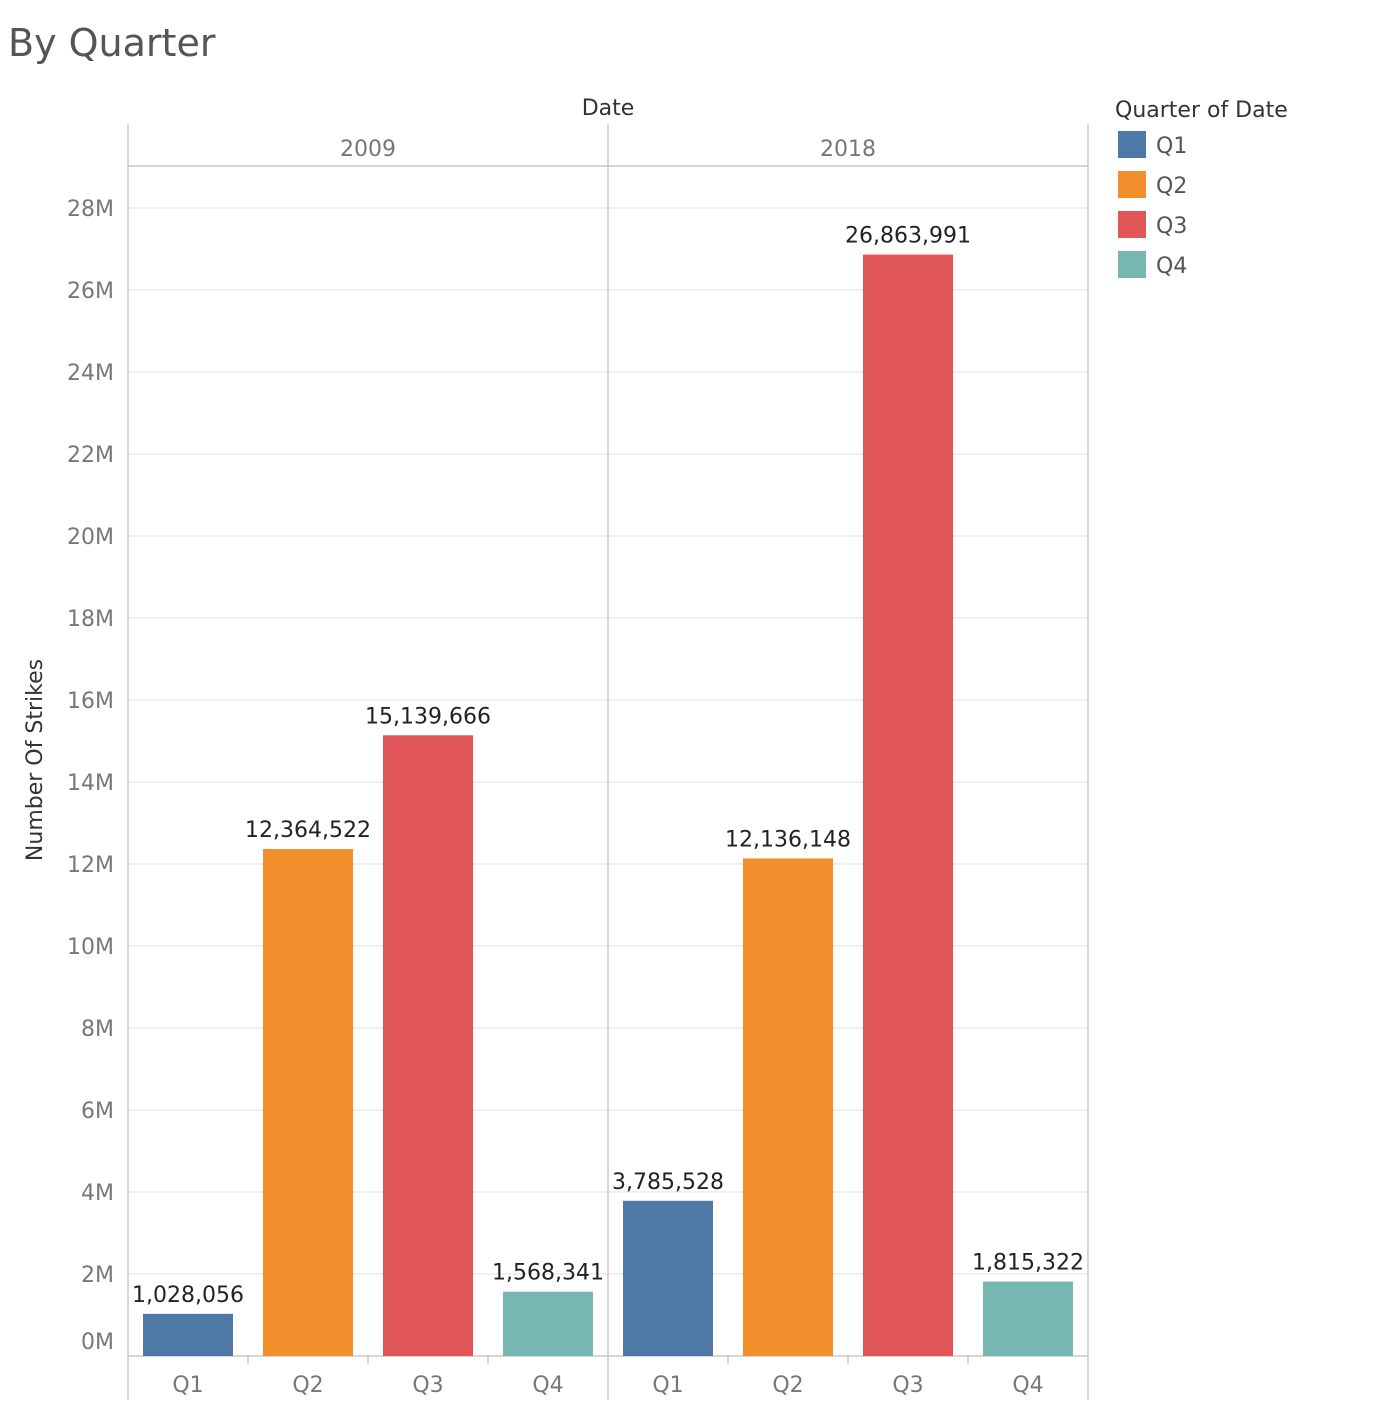 The width and height of the screenshot is (1392, 1402). I want to click on y-tick-label: 24M, so click(90, 373).